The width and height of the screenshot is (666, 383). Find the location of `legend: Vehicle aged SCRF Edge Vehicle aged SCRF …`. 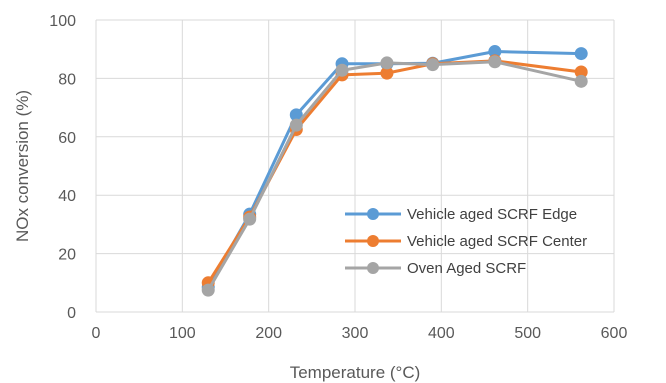

legend: Vehicle aged SCRF Edge Vehicle aged SCRF … is located at coordinates (466, 241).